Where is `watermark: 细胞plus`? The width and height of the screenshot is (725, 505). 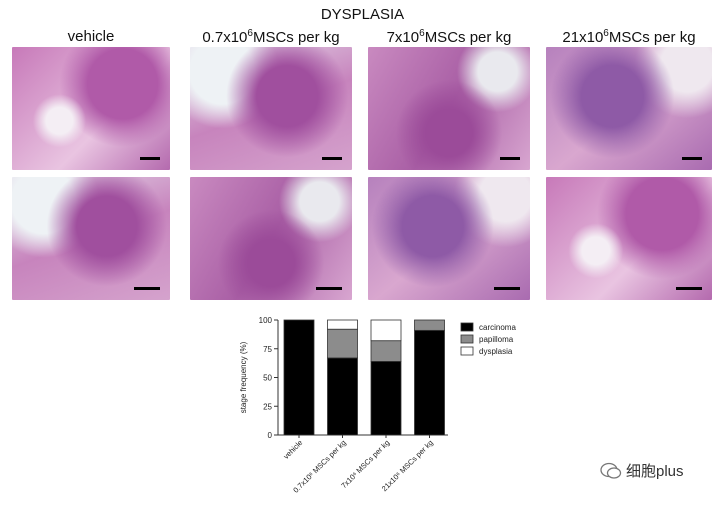 watermark: 细胞plus is located at coordinates (642, 470).